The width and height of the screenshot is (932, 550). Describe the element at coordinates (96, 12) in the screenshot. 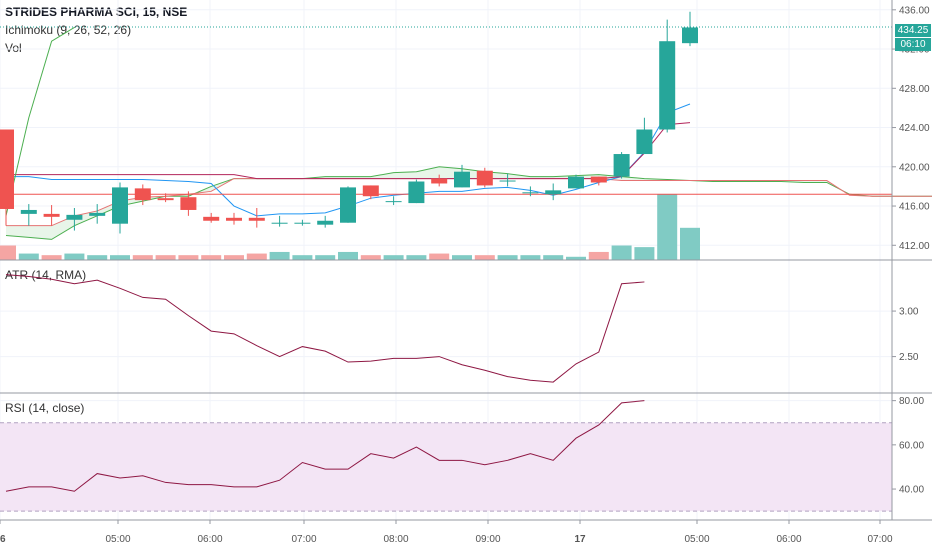

I see `chart-title: STRIDES PHARMA SCI, 15, NSE` at that location.